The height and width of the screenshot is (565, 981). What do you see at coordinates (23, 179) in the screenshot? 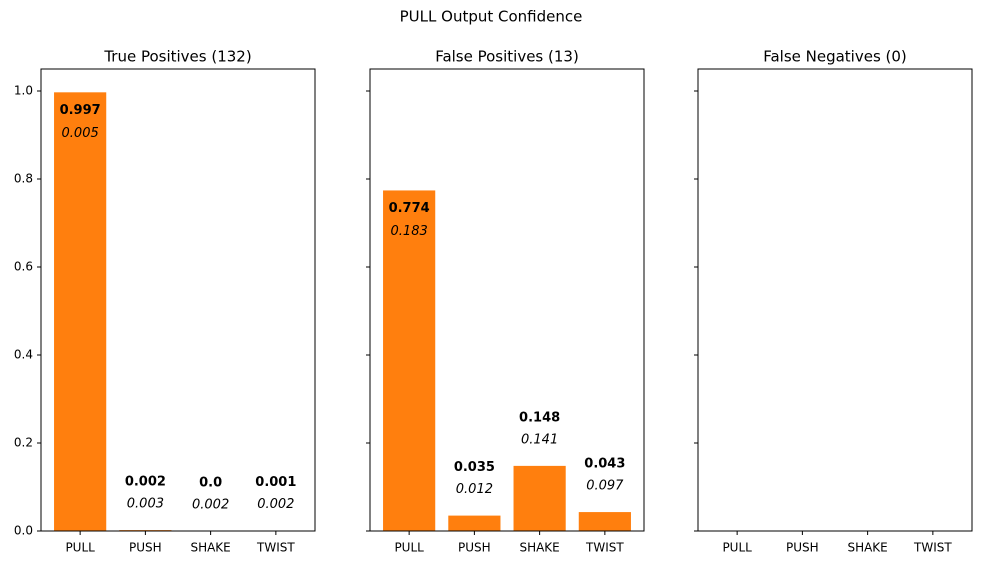
I see `y-tick-label: 0.8` at bounding box center [23, 179].